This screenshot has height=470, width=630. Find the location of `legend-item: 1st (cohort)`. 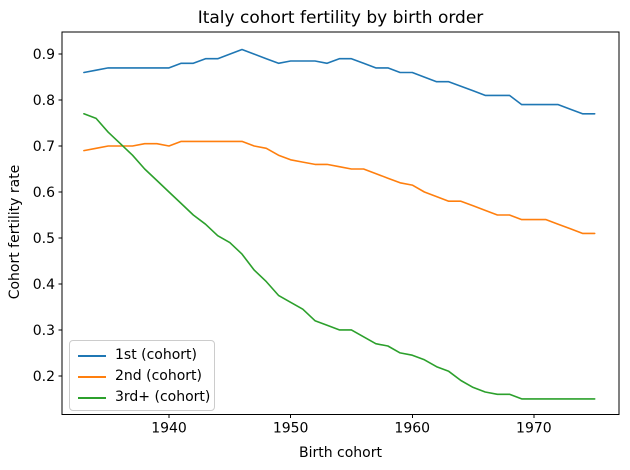

legend-item: 1st (cohort) is located at coordinates (142, 355).